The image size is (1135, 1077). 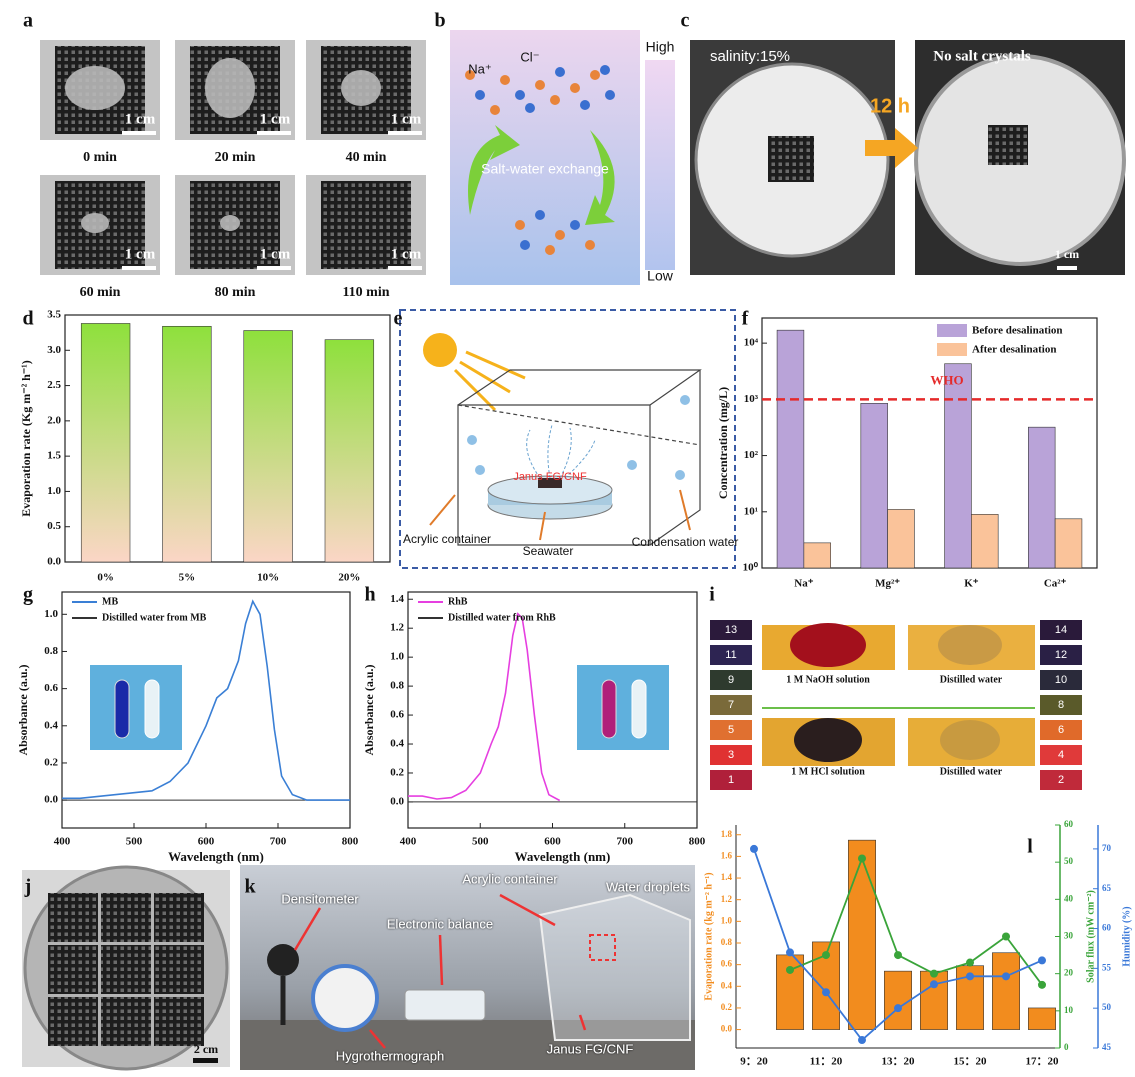 I want to click on label: Janus FG/CNF, so click(x=550, y=477).